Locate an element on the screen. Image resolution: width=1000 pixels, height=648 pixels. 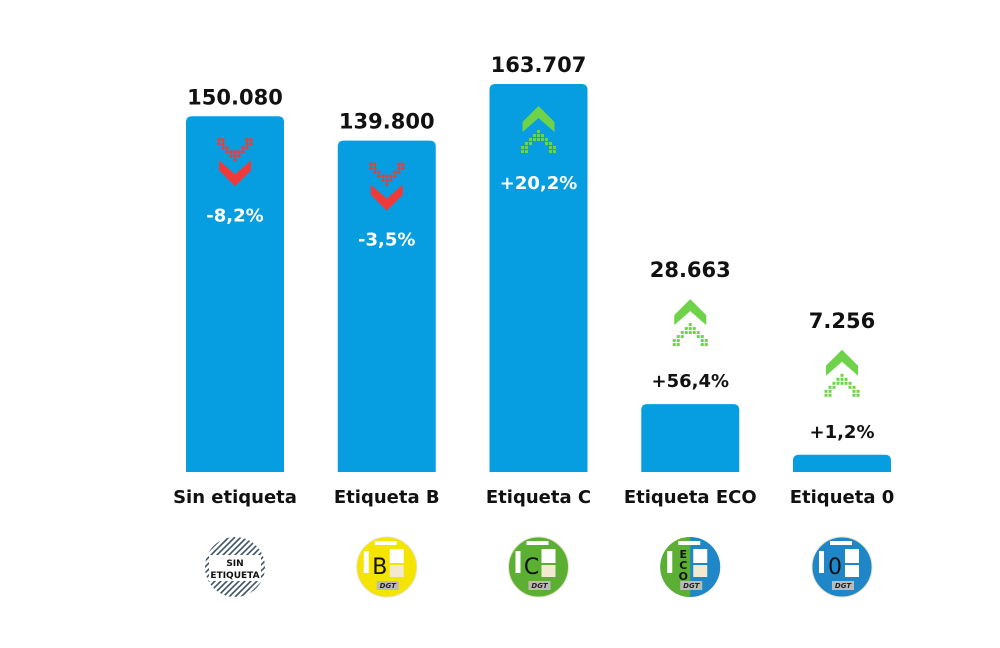
sin-etiqueta-badge-icon: SIN ETIQUETA is located at coordinates (235, 567).